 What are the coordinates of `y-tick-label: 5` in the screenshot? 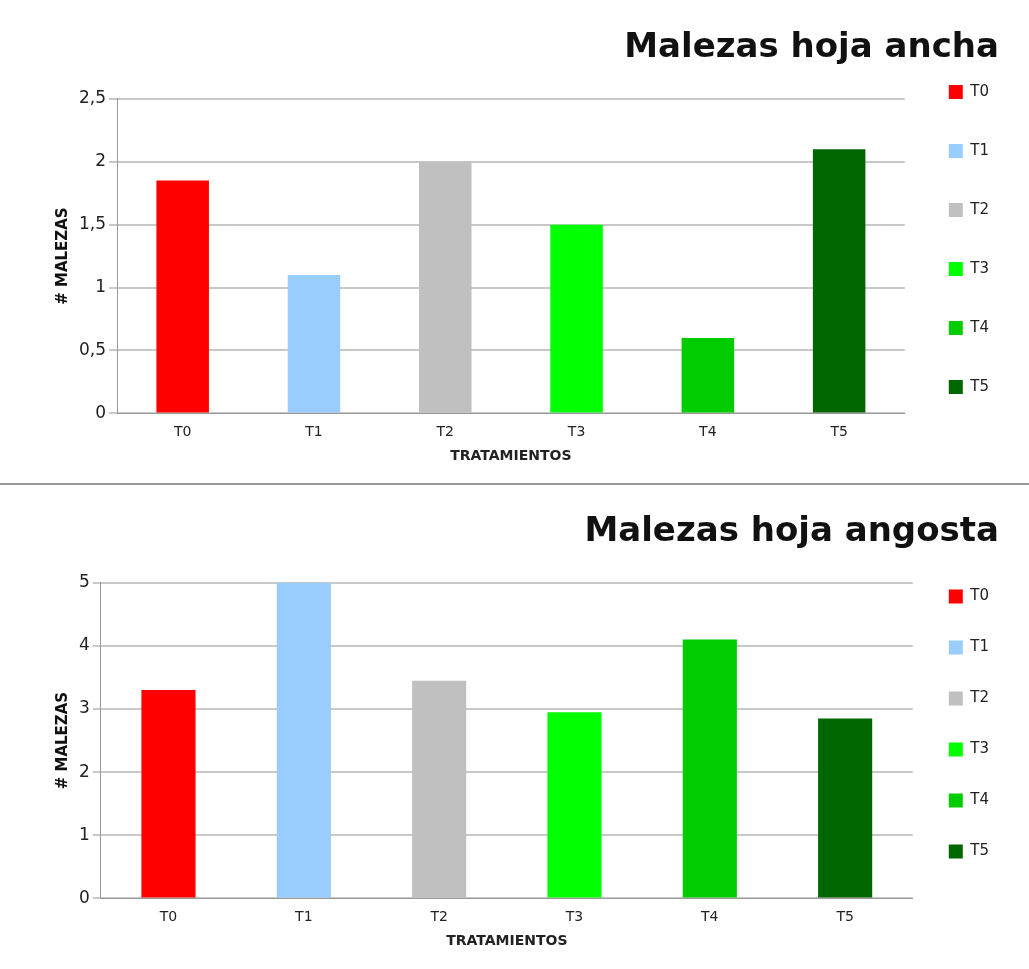 It's located at (84, 581).